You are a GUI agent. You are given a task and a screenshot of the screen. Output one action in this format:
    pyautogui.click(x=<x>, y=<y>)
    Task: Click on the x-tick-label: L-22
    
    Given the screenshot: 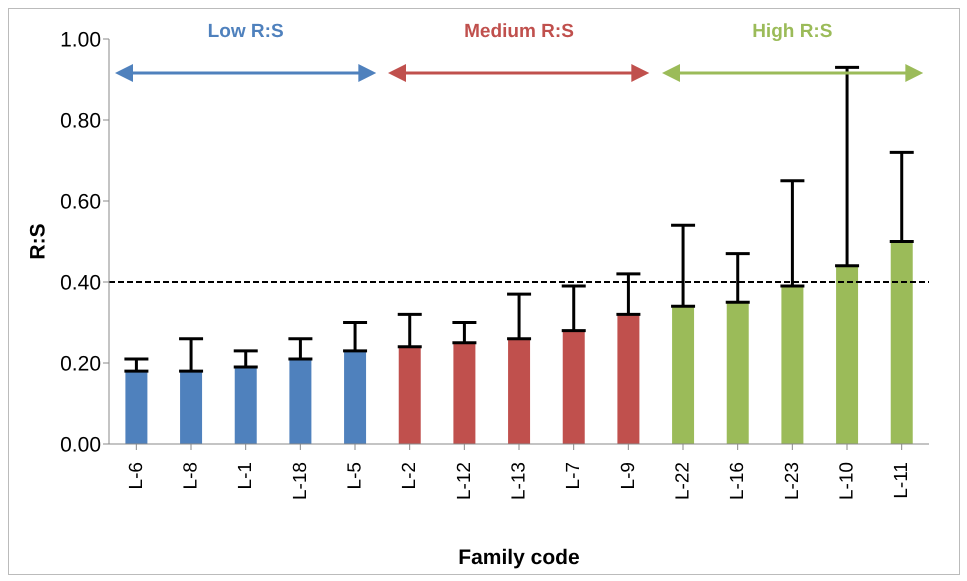 What is the action you would take?
    pyautogui.click(x=683, y=481)
    